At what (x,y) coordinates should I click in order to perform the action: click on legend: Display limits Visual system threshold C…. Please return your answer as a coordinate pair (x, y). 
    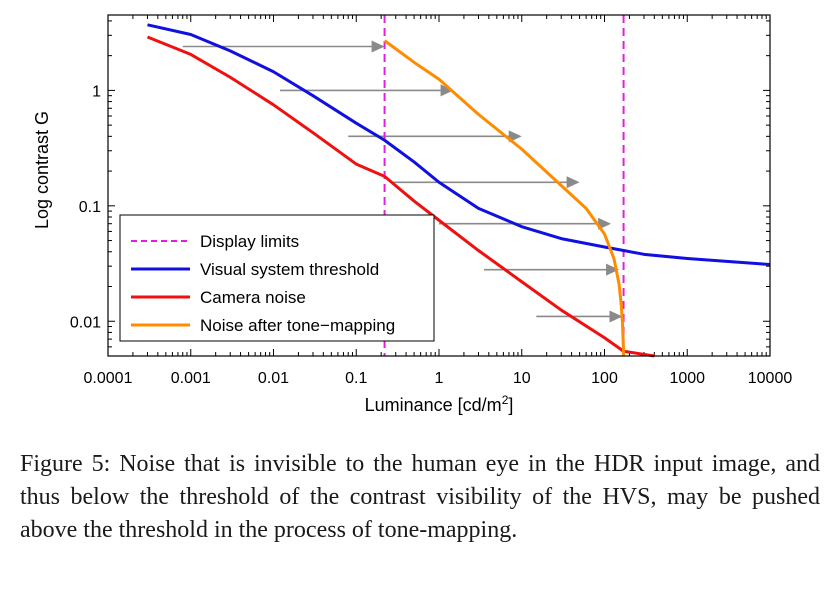
    Looking at the image, I should click on (277, 278).